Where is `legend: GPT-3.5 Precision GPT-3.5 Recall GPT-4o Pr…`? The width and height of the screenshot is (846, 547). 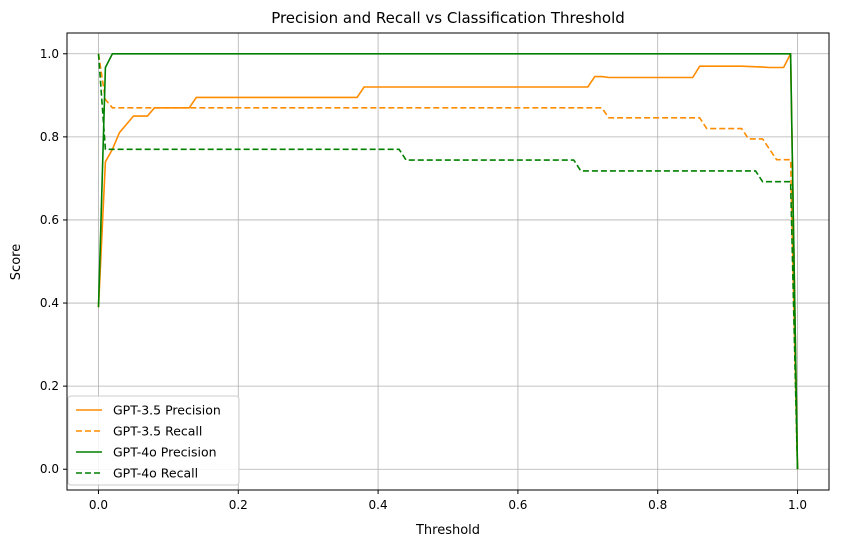 legend: GPT-3.5 Precision GPT-3.5 Recall GPT-4o Pr… is located at coordinates (153, 440).